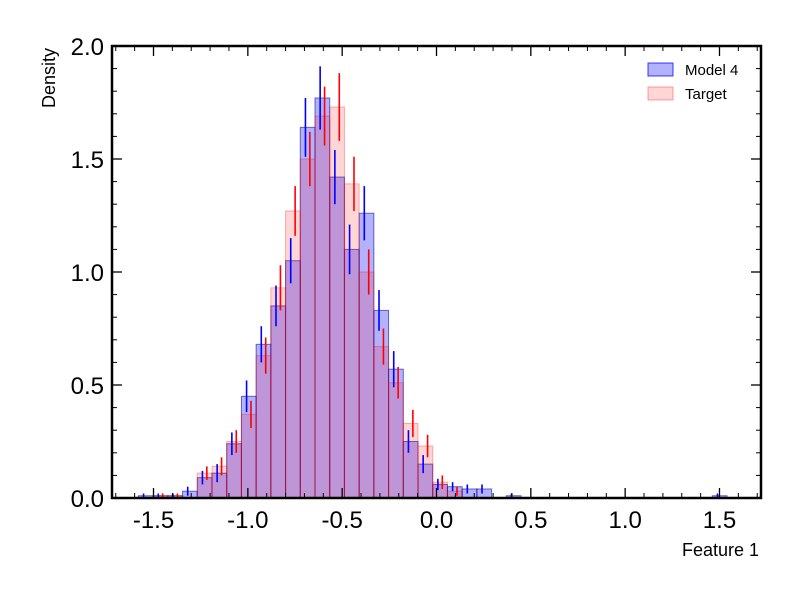 The width and height of the screenshot is (800, 600). Describe the element at coordinates (719, 520) in the screenshot. I see `x-tick-label: 1.5` at that location.